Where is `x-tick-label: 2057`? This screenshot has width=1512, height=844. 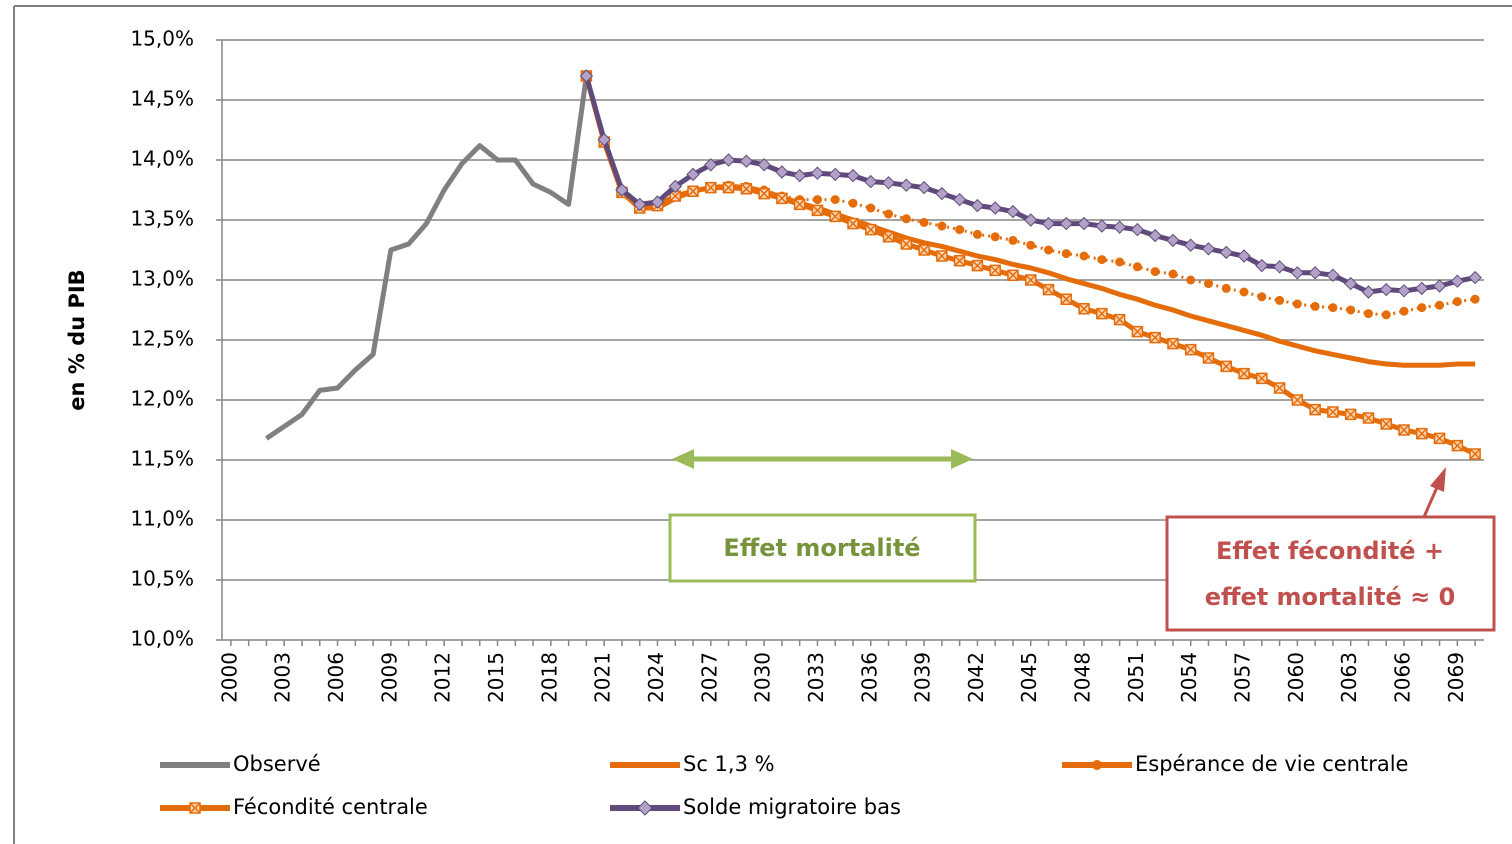
x-tick-label: 2057 is located at coordinates (1243, 677).